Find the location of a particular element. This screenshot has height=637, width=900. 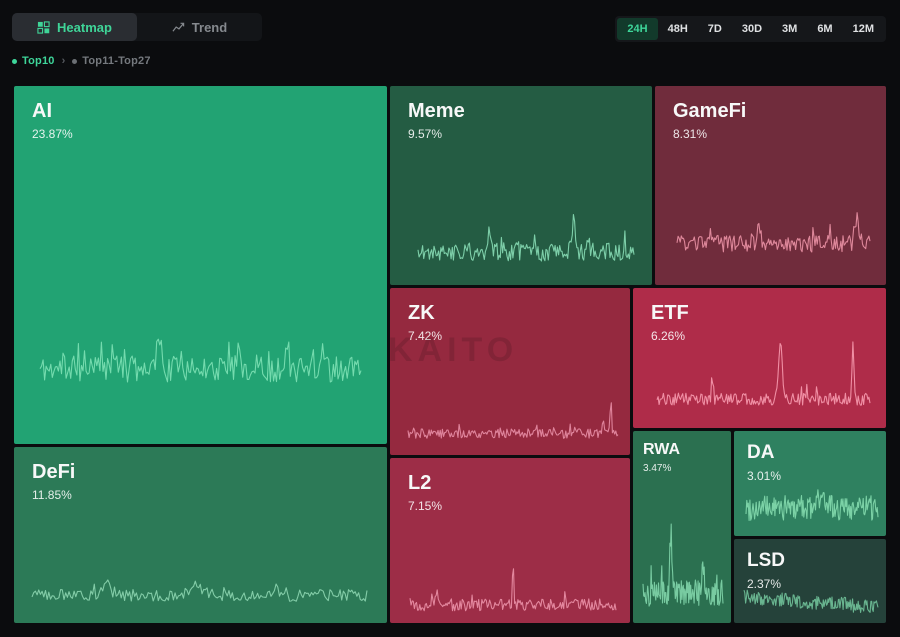

breadcrumb-top11-top27: Top11-Top27 is located at coordinates (111, 61).